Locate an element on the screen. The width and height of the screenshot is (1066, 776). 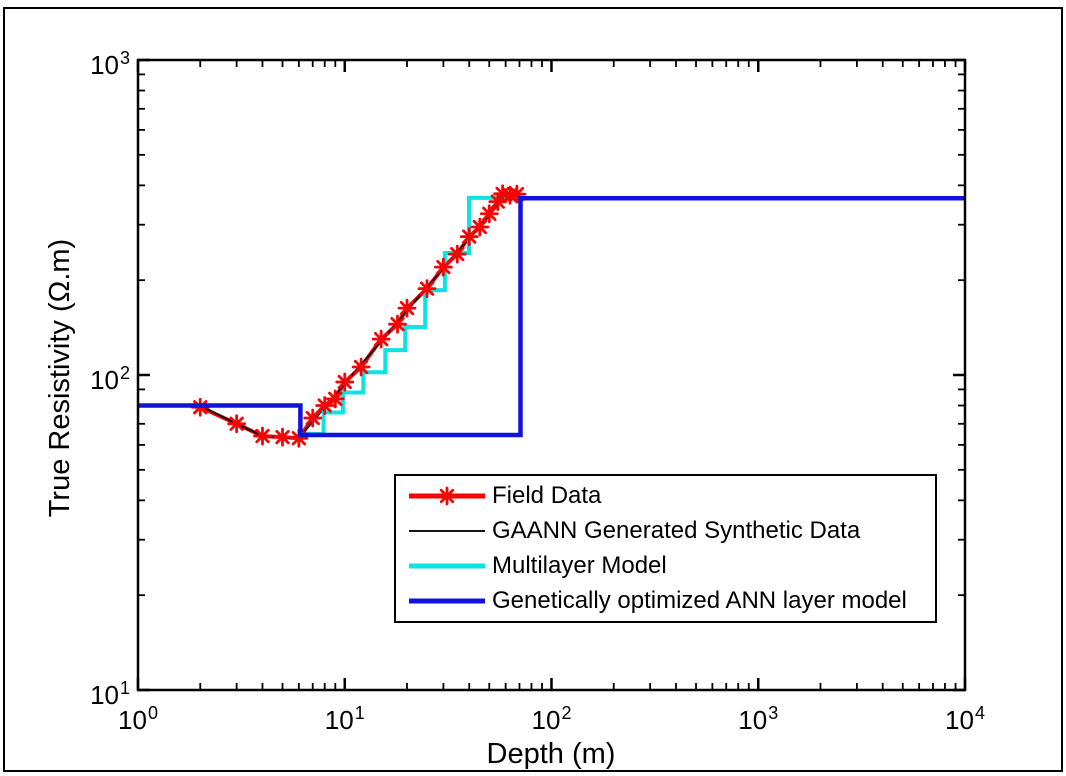
x-tick-label-10000: 10⁴ is located at coordinates (965, 719).